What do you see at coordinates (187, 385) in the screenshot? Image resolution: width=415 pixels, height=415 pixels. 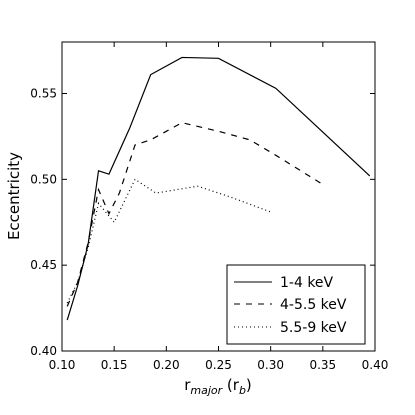 I see `x-axis-label-main: r` at bounding box center [187, 385].